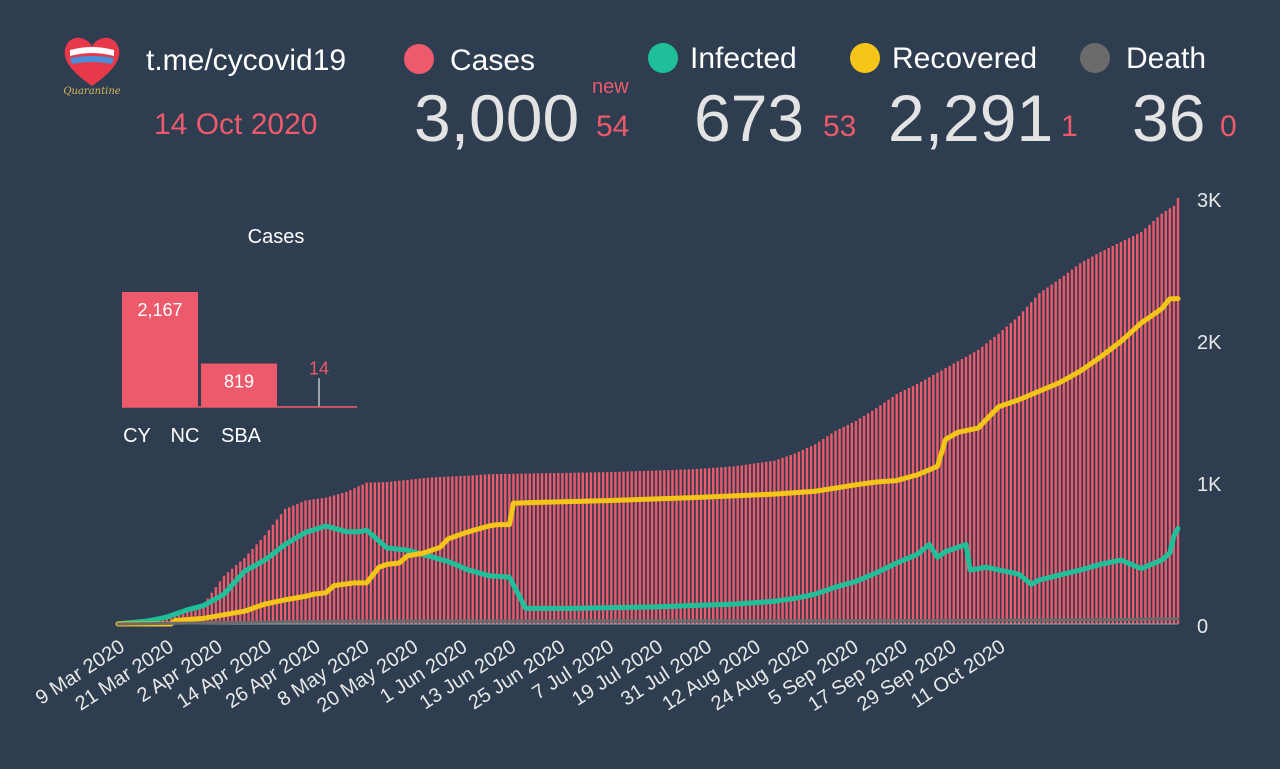 The height and width of the screenshot is (769, 1280). Describe the element at coordinates (246, 60) in the screenshot. I see `site-link: t.me/cycovid19` at that location.